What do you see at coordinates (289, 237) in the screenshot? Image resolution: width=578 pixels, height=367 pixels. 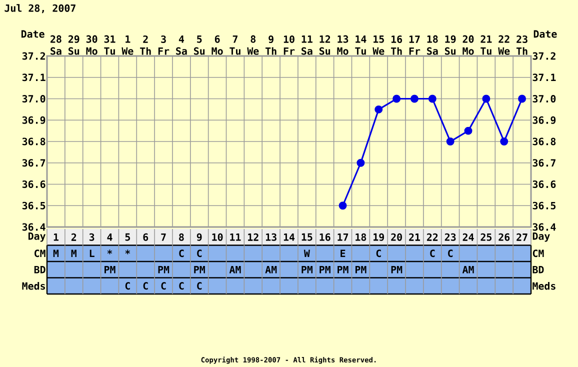 I see `x-tick-label: 14` at bounding box center [289, 237].